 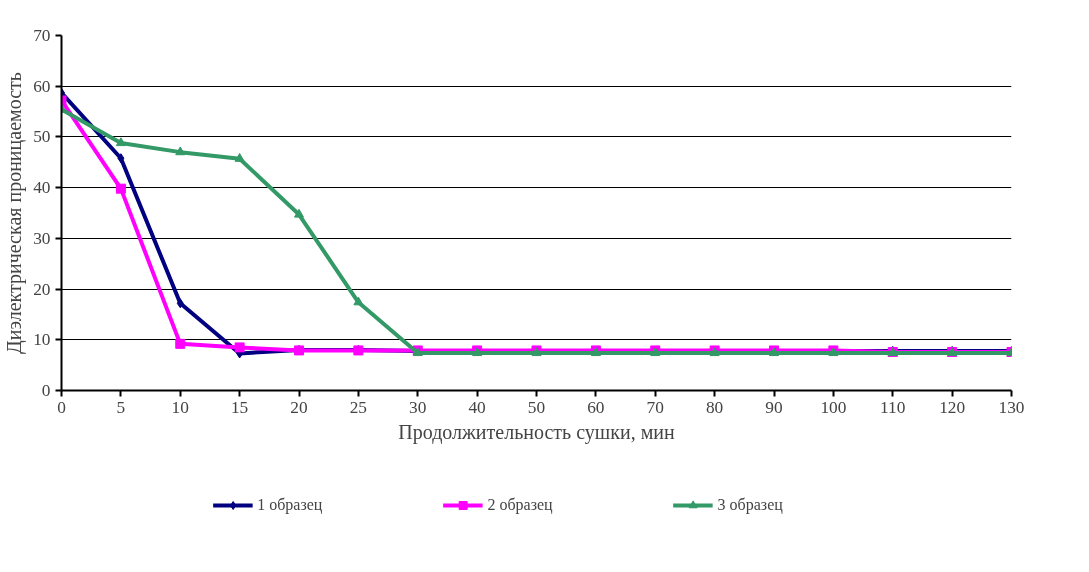 What do you see at coordinates (46, 390) in the screenshot?
I see `y-tick-label: 0` at bounding box center [46, 390].